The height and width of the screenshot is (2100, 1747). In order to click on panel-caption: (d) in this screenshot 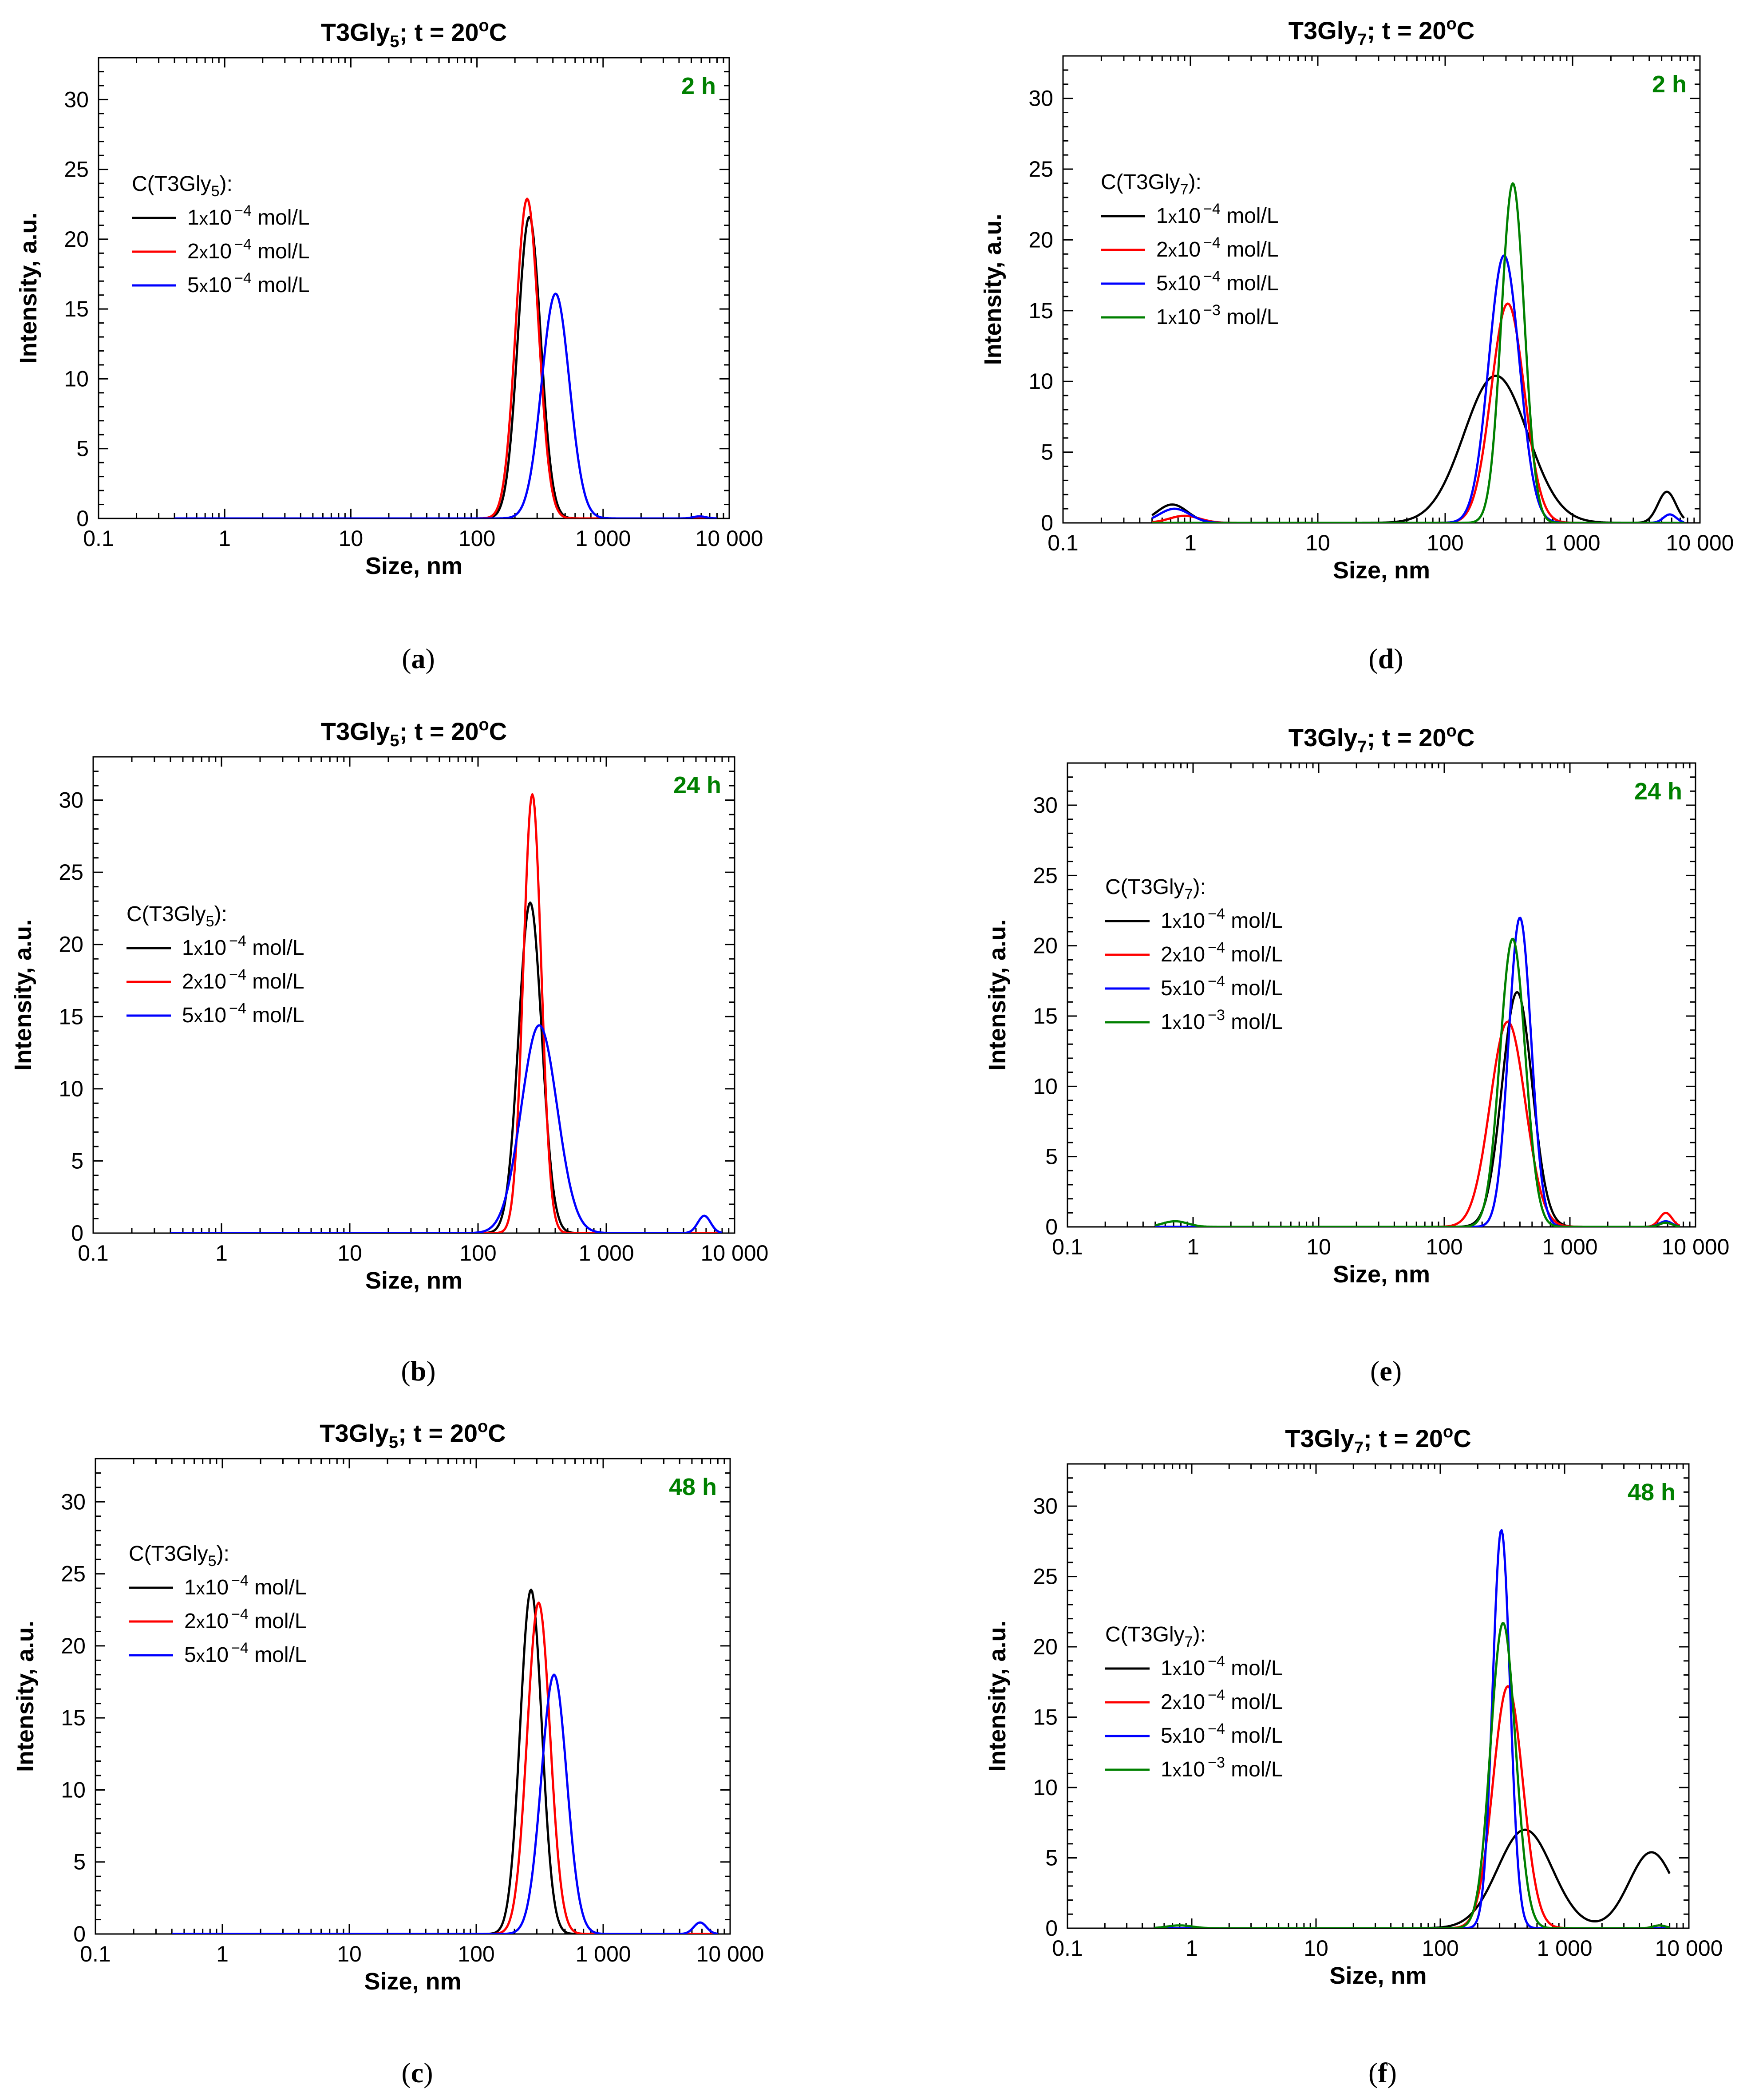, I will do `click(1385, 658)`.